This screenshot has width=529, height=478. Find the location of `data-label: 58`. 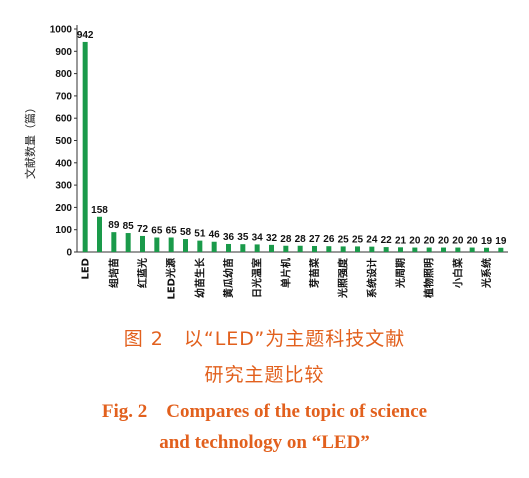

data-label: 58 is located at coordinates (186, 232).